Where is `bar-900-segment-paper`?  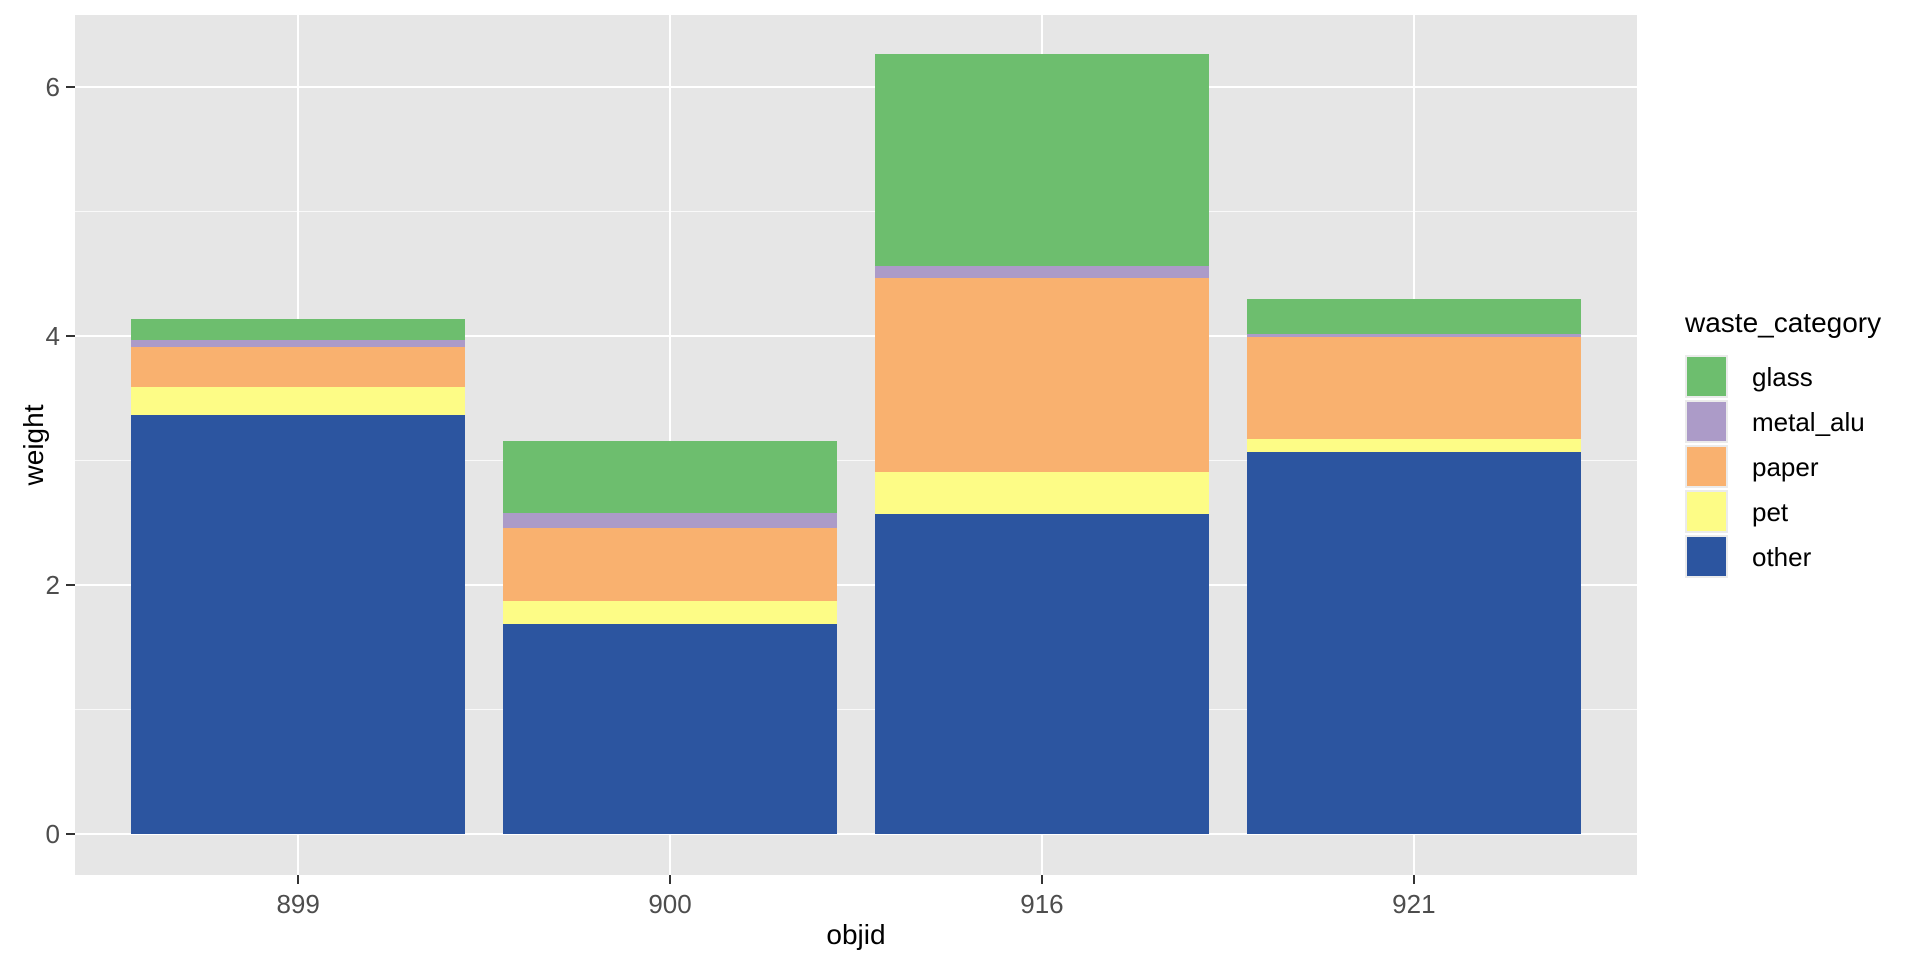
bar-900-segment-paper is located at coordinates (670, 564).